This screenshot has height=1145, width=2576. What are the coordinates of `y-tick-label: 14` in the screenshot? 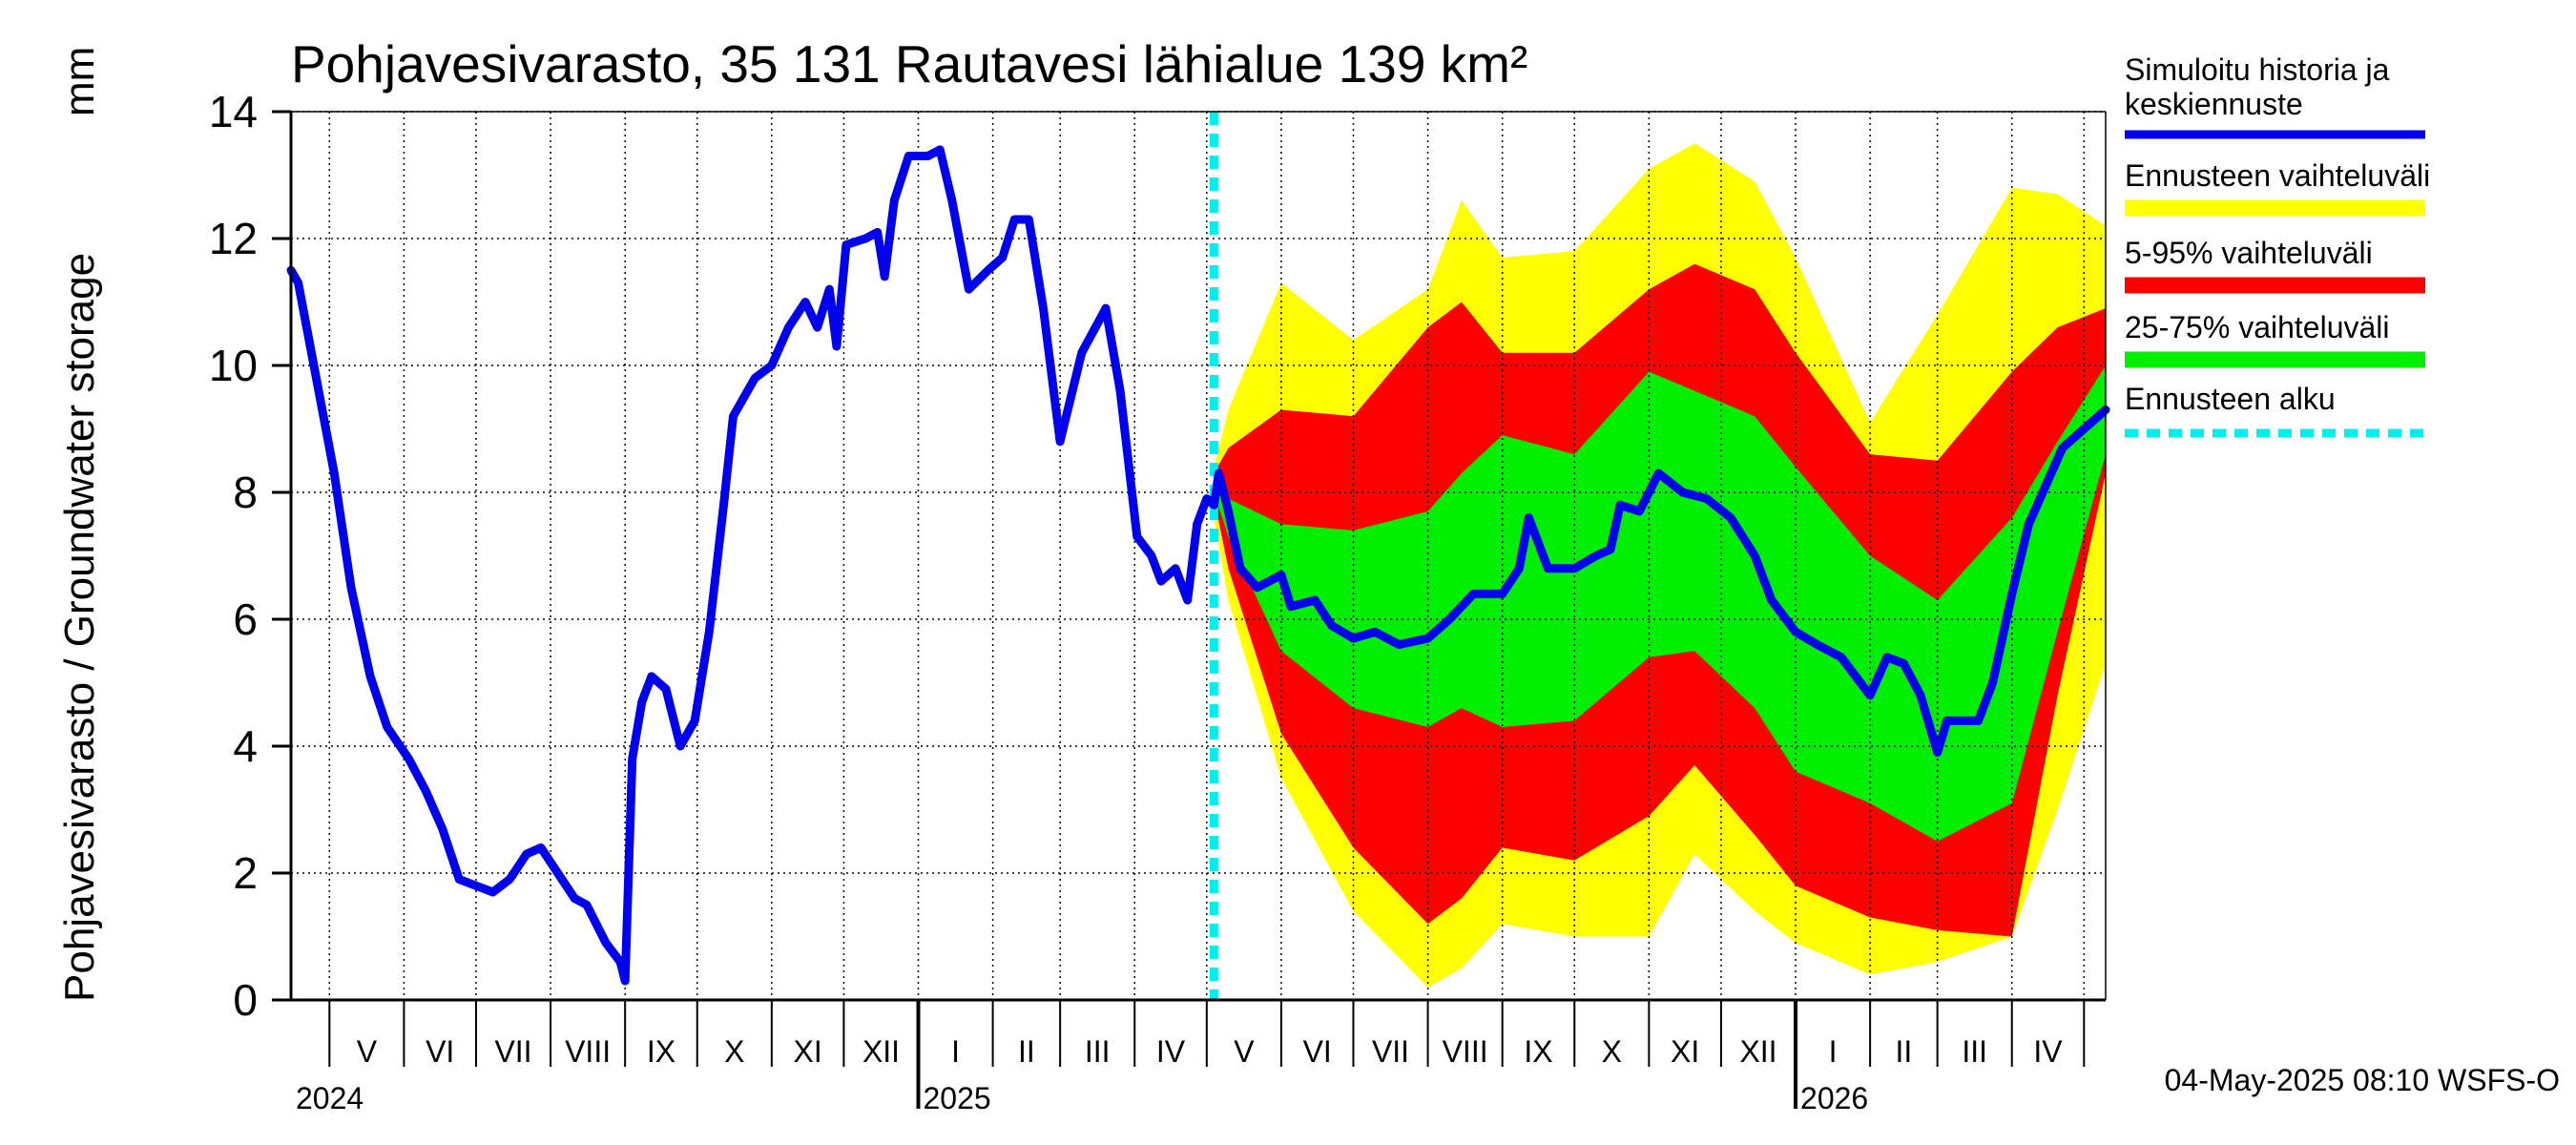 It's located at (233, 112).